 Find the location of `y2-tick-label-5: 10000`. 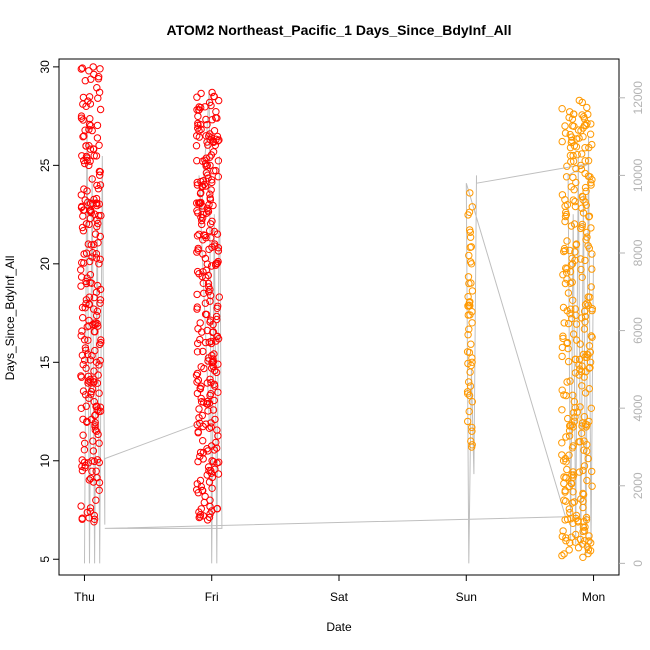

y2-tick-label-5: 10000 is located at coordinates (638, 175).